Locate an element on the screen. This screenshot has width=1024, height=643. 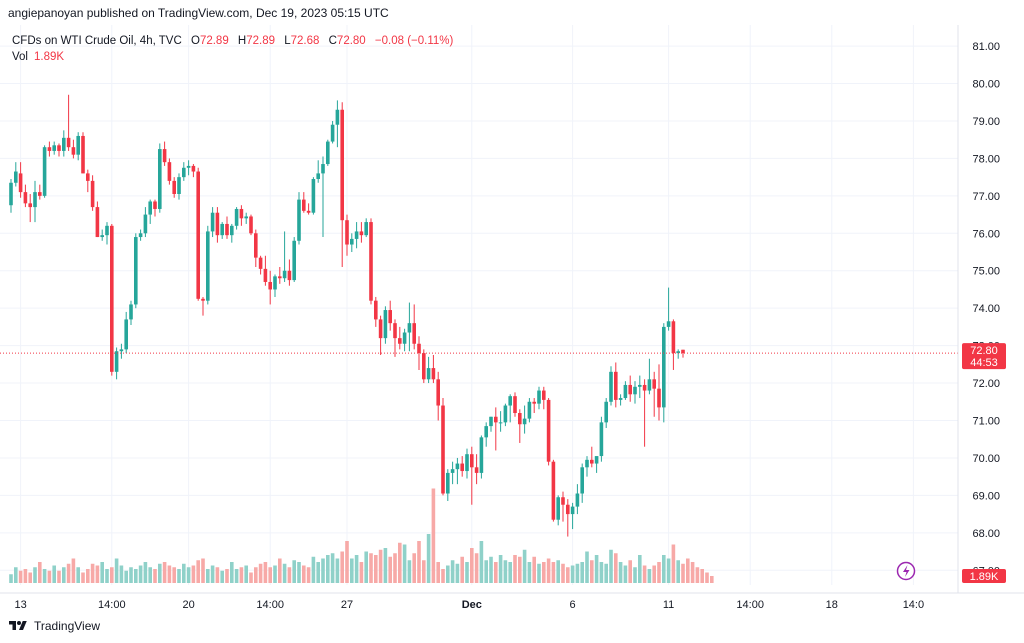
price-tick-label: 74.00 is located at coordinates (986, 309).